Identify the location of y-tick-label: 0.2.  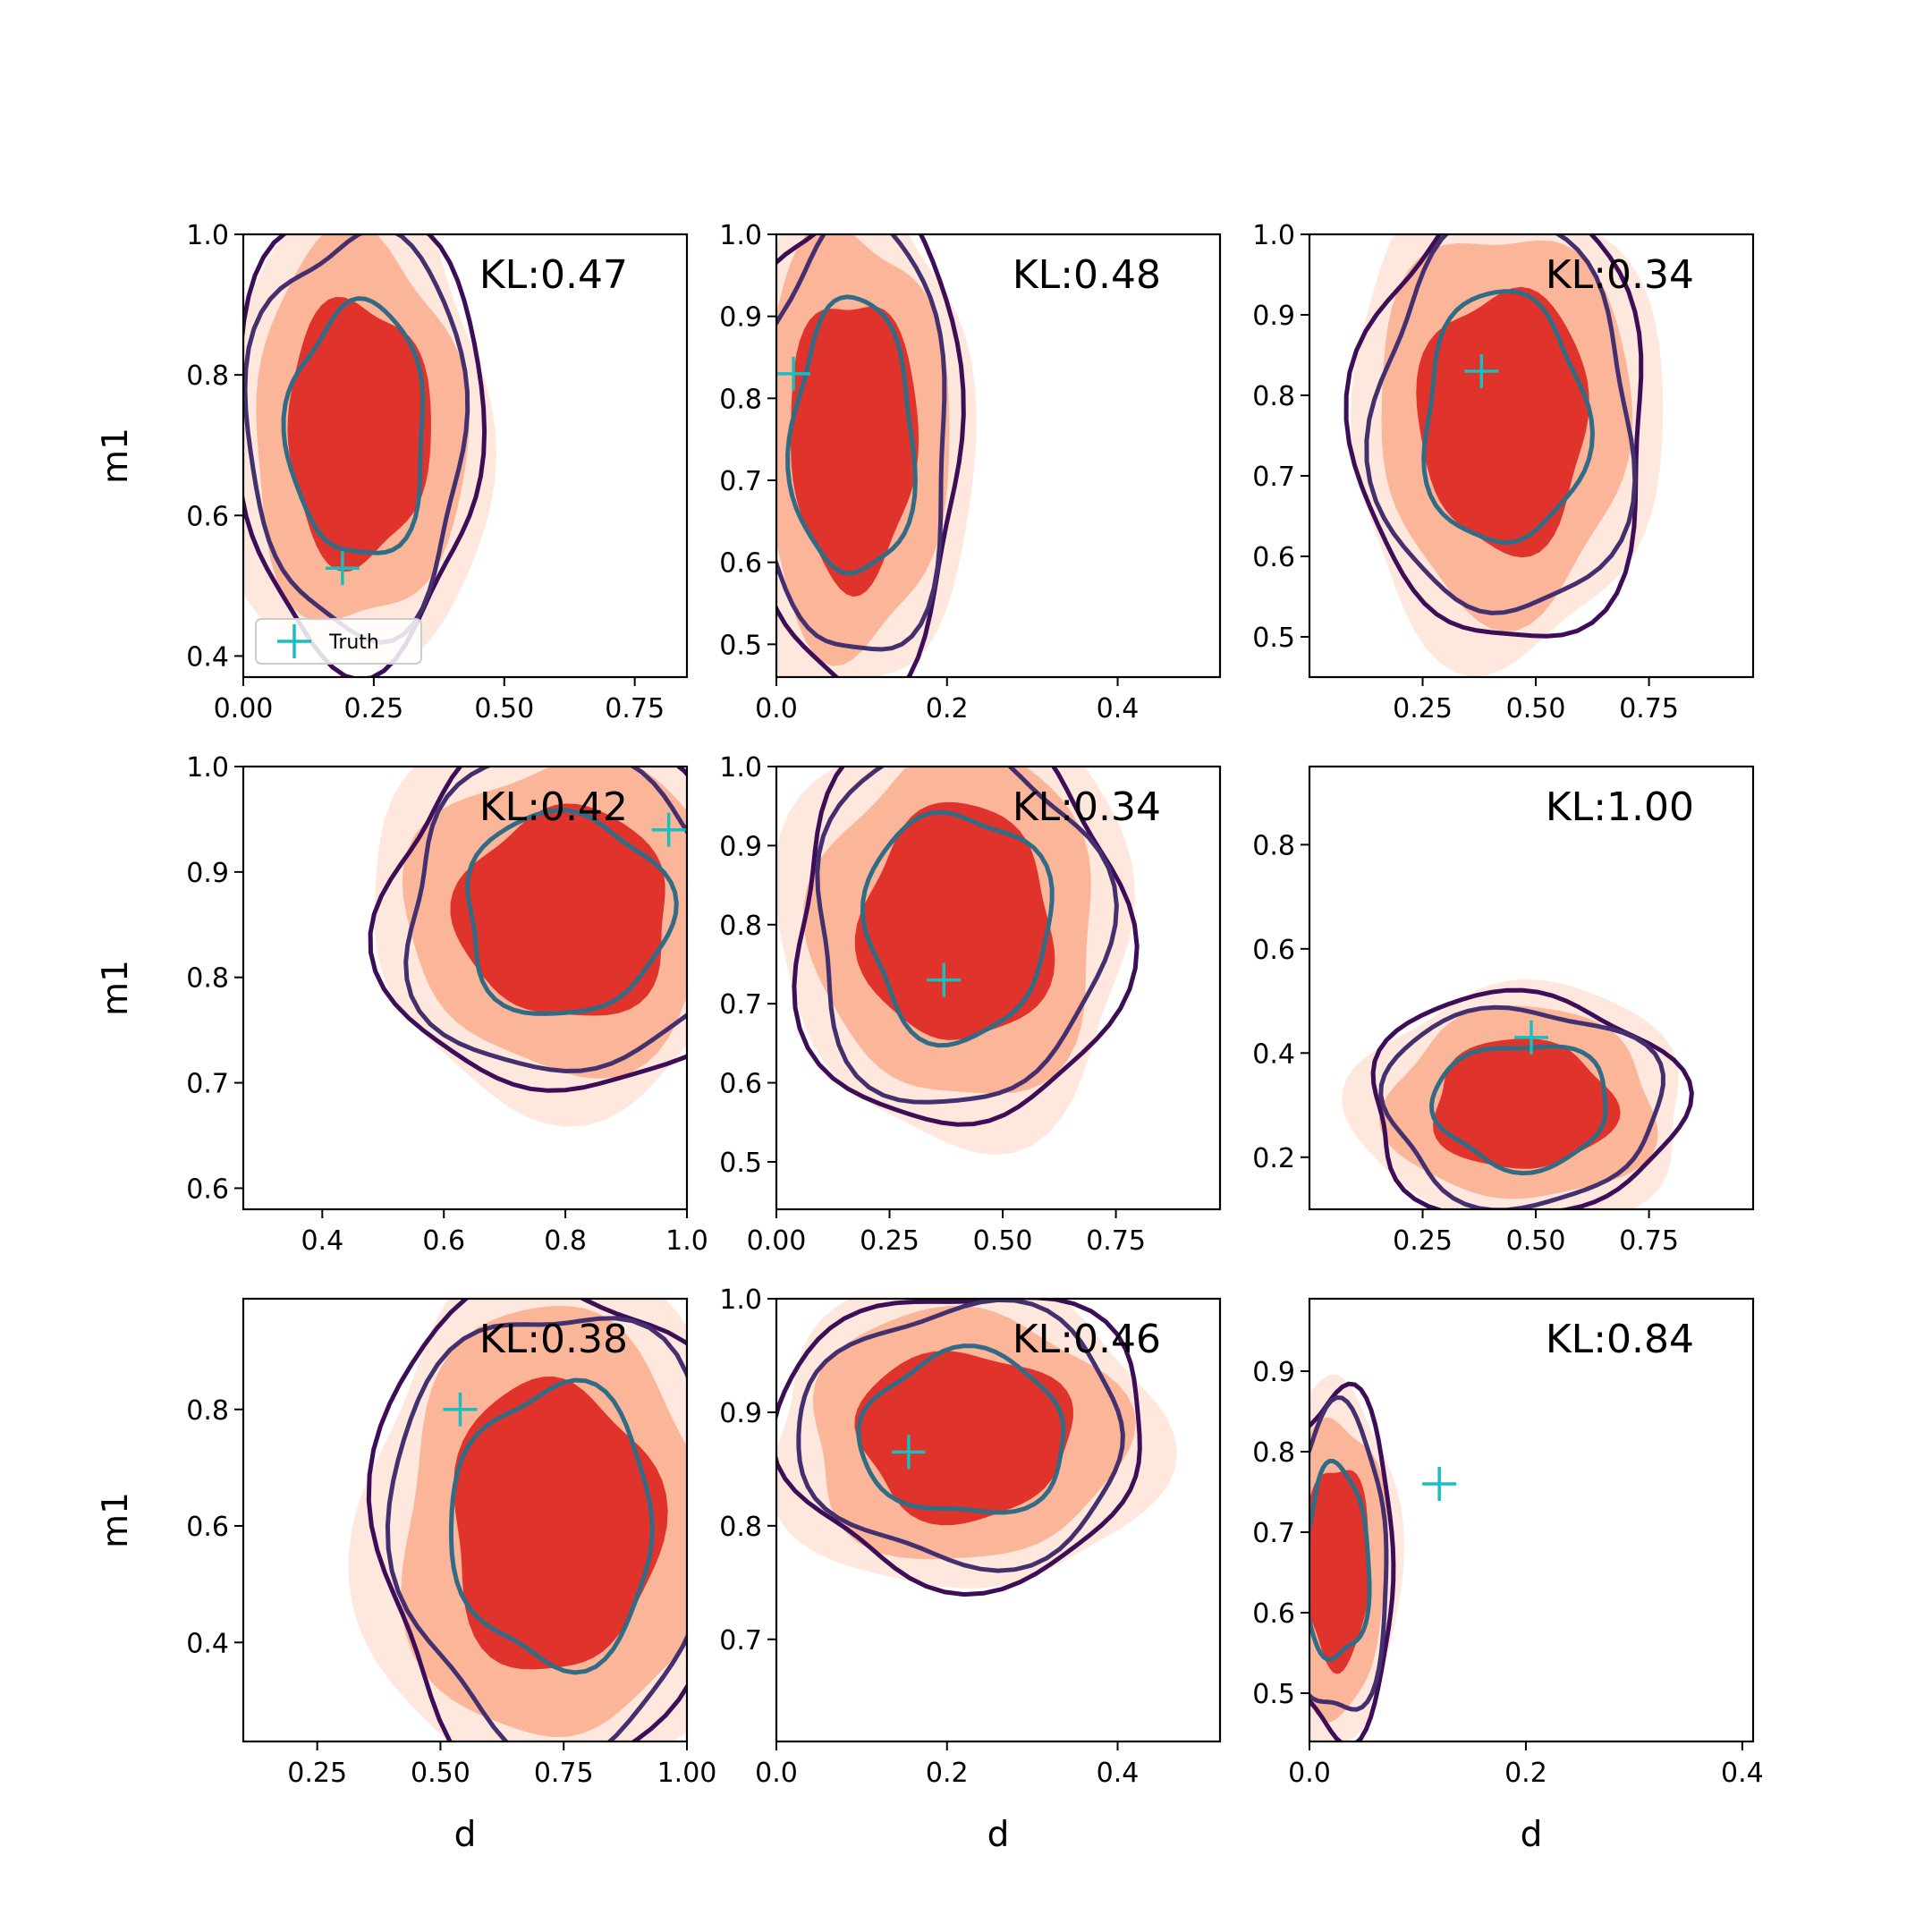
(1273, 1158).